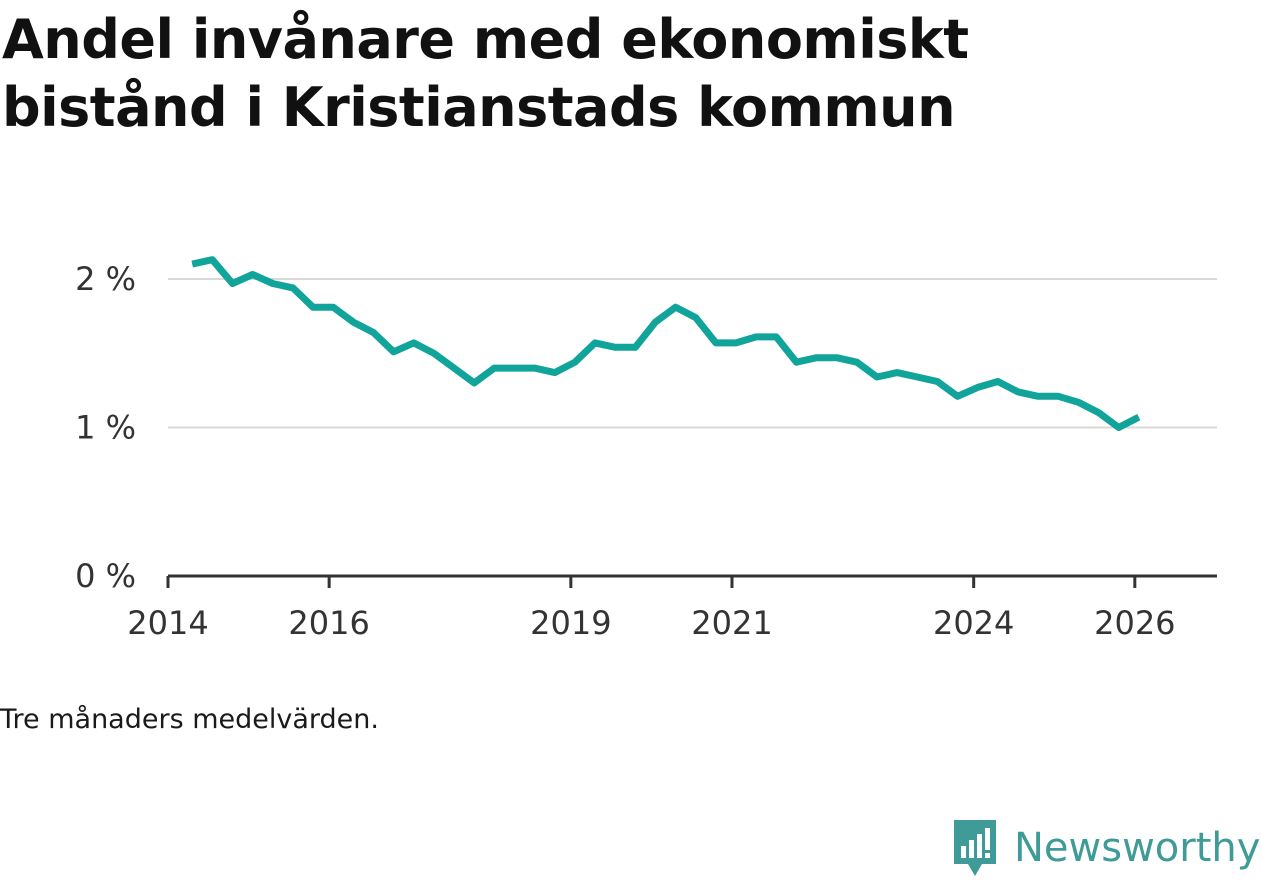 The width and height of the screenshot is (1262, 880). I want to click on x-tick-label: 2026, so click(1134, 623).